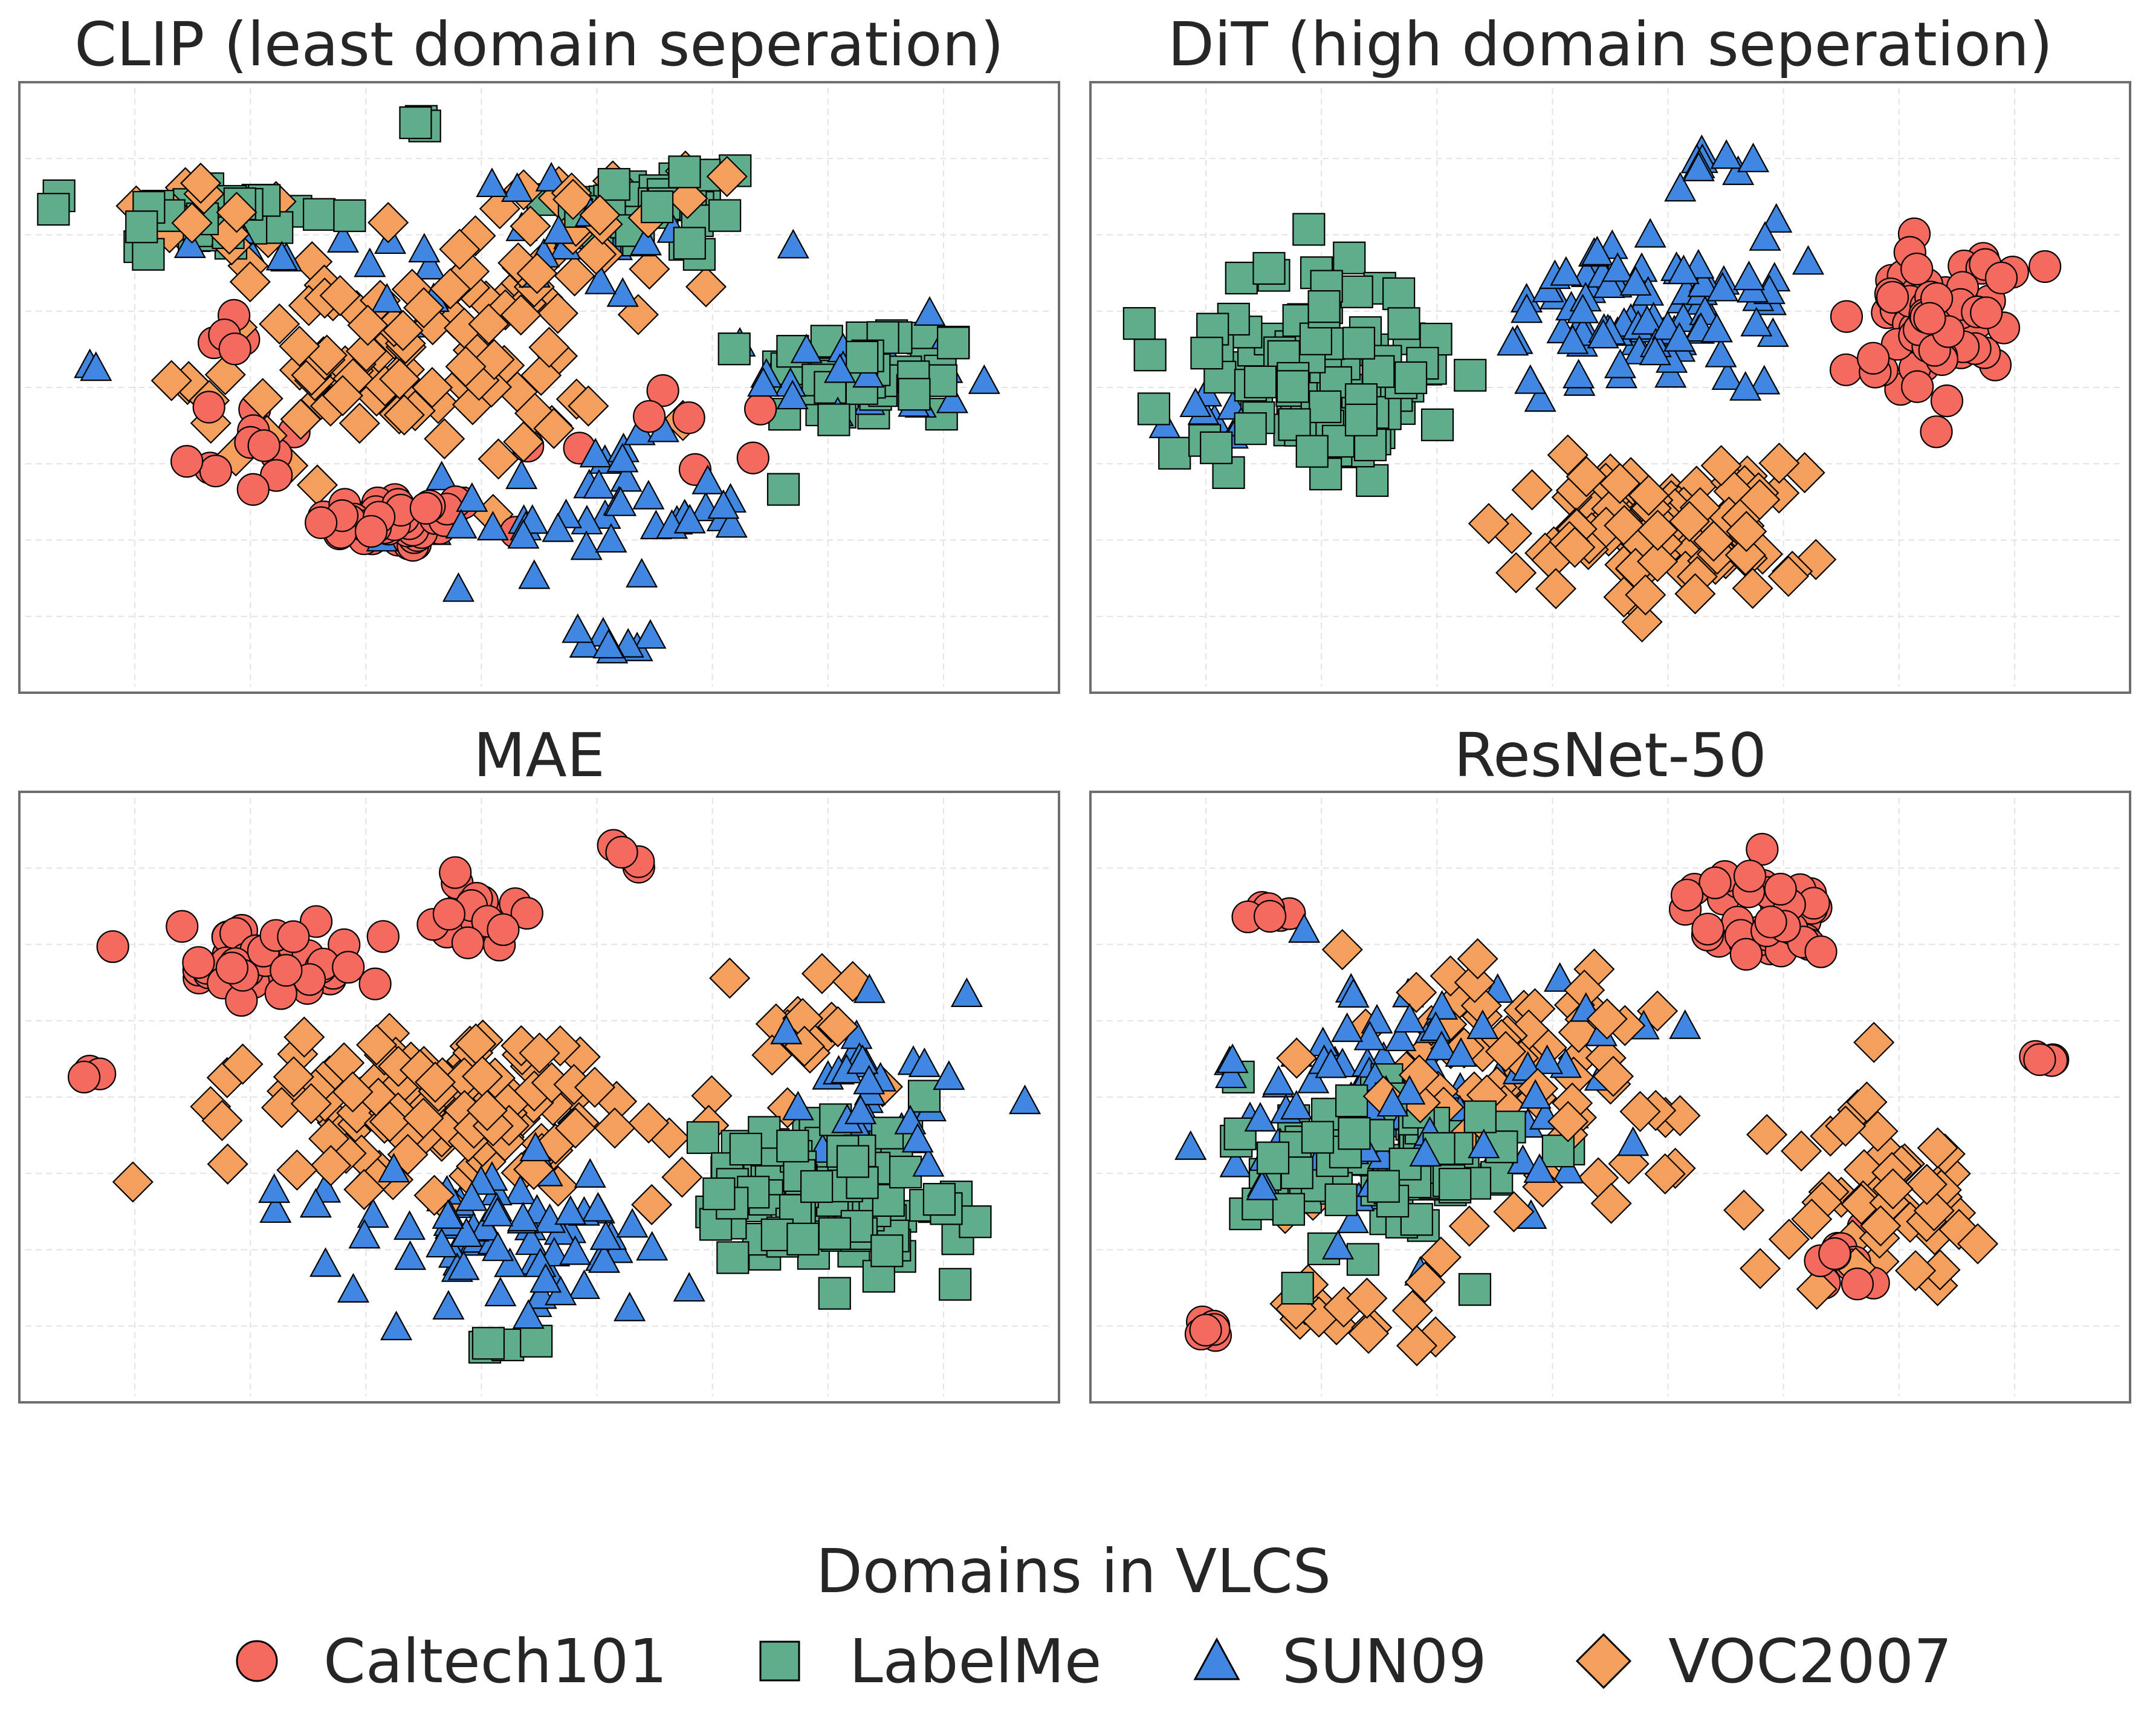 This screenshot has width=2147, height=1736. What do you see at coordinates (975, 1661) in the screenshot?
I see `legend-label-labelme: LabelMe` at bounding box center [975, 1661].